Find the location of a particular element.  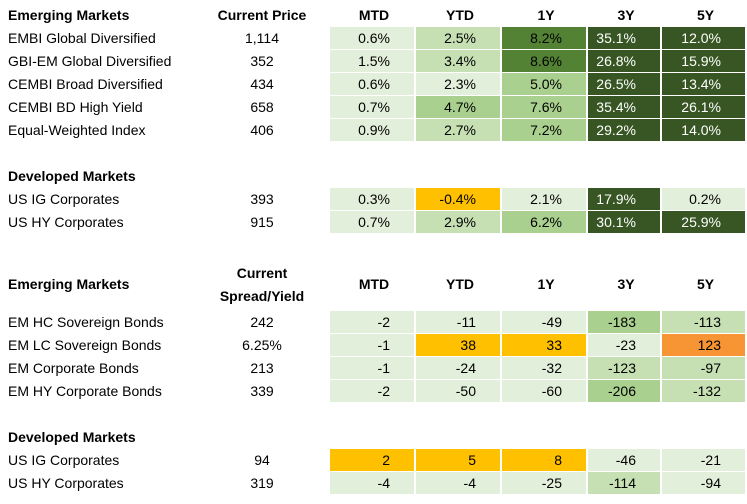

cell-value: 3.4% is located at coordinates (460, 61).